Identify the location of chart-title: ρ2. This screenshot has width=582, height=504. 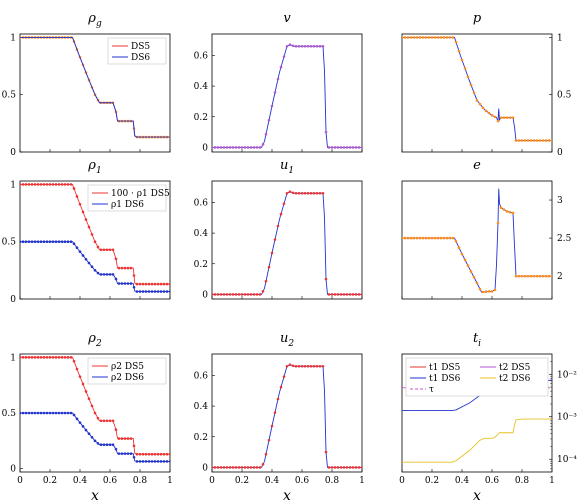
(94, 340).